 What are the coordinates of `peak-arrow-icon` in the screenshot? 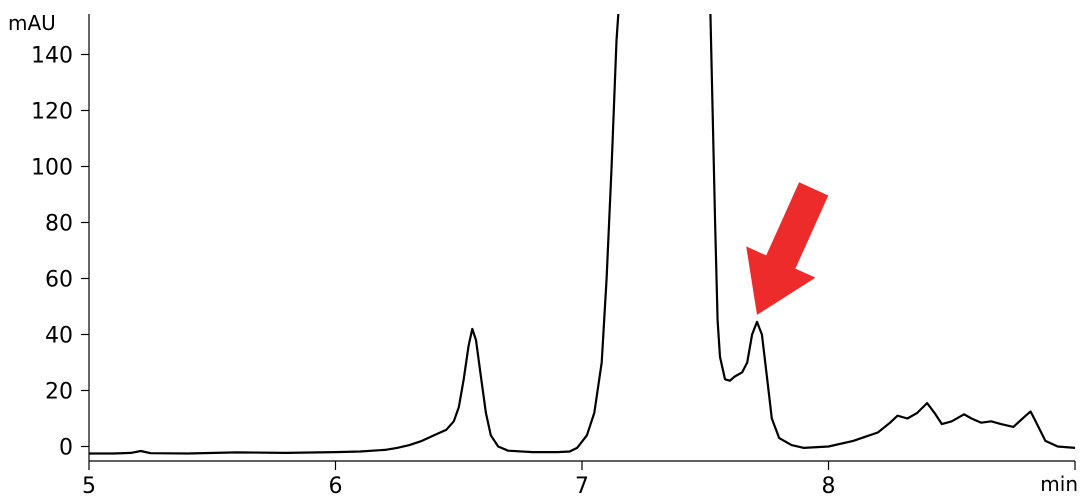 It's located at (787, 248).